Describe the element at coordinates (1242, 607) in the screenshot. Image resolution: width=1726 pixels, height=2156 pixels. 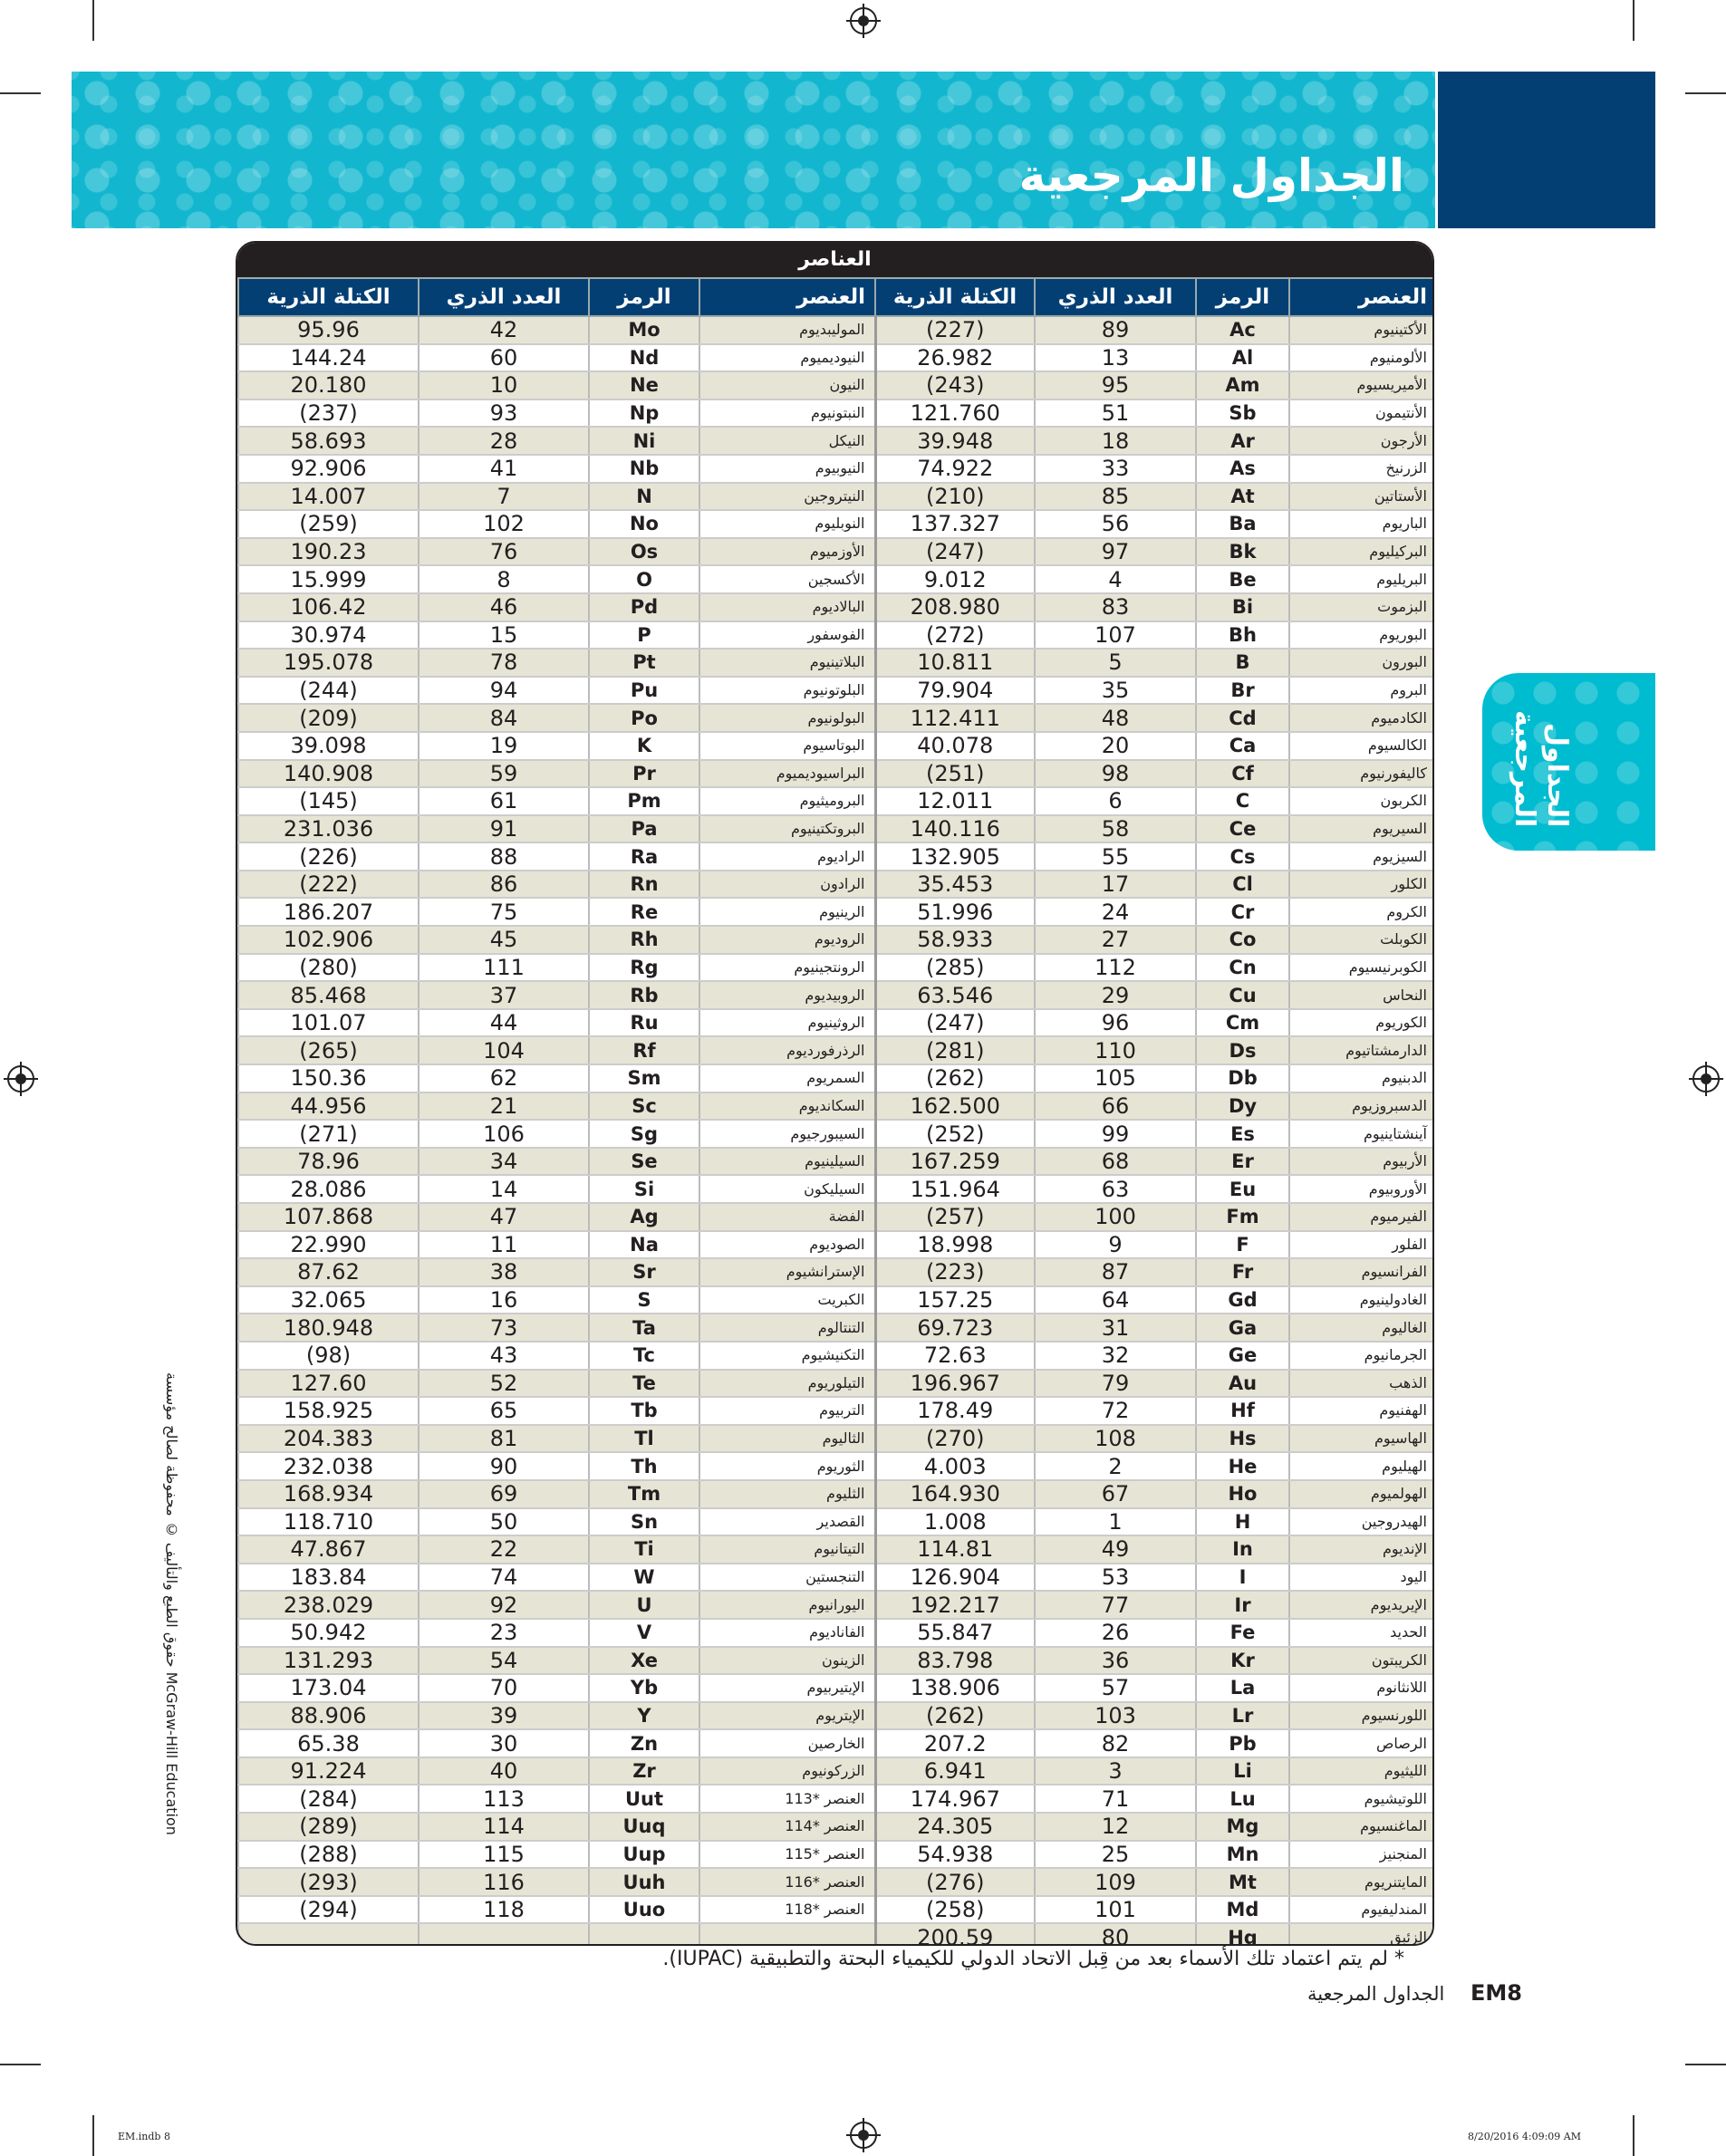
I see `element-symbol: Bi` at that location.